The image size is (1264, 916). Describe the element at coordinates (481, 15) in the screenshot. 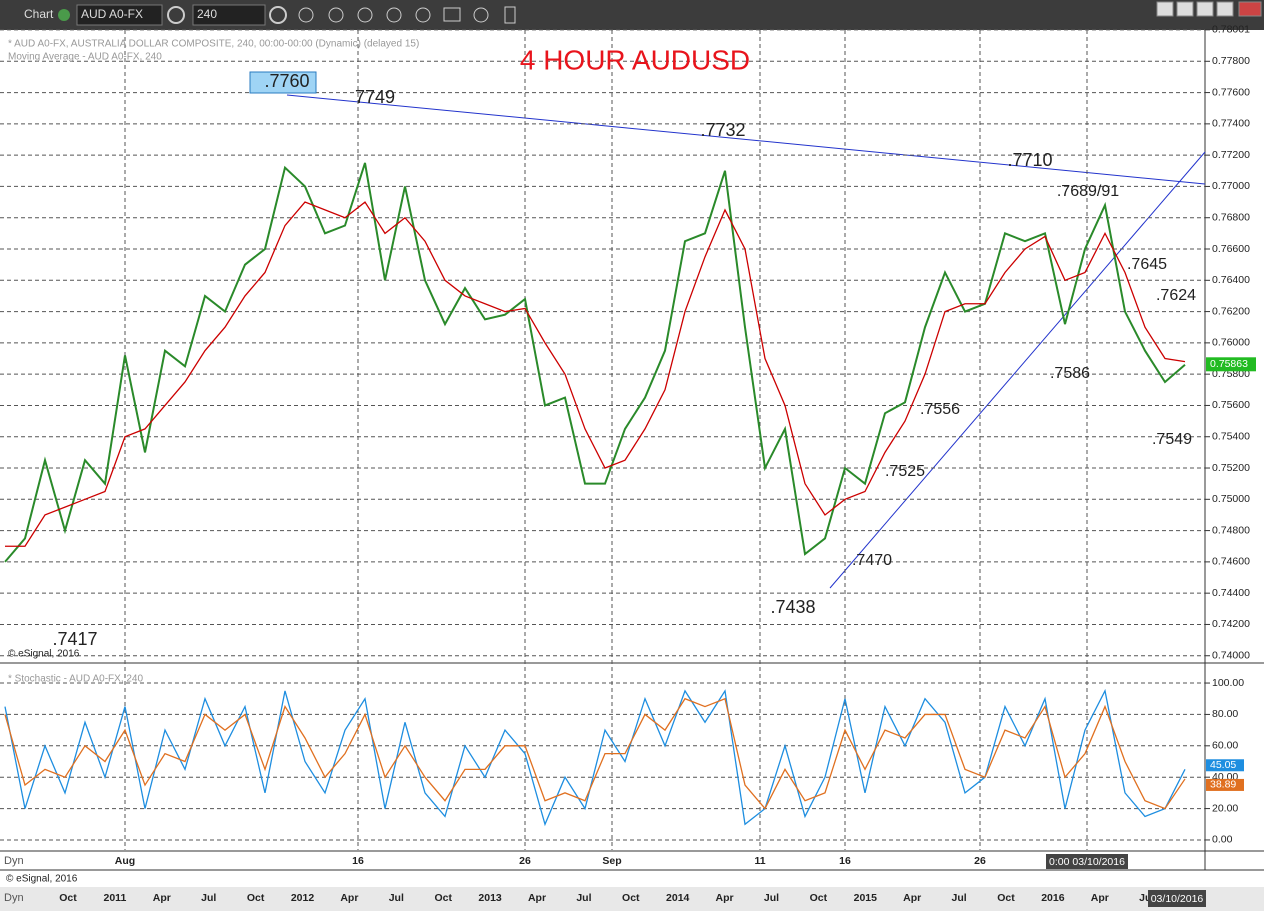

I see `twitter-button` at that location.